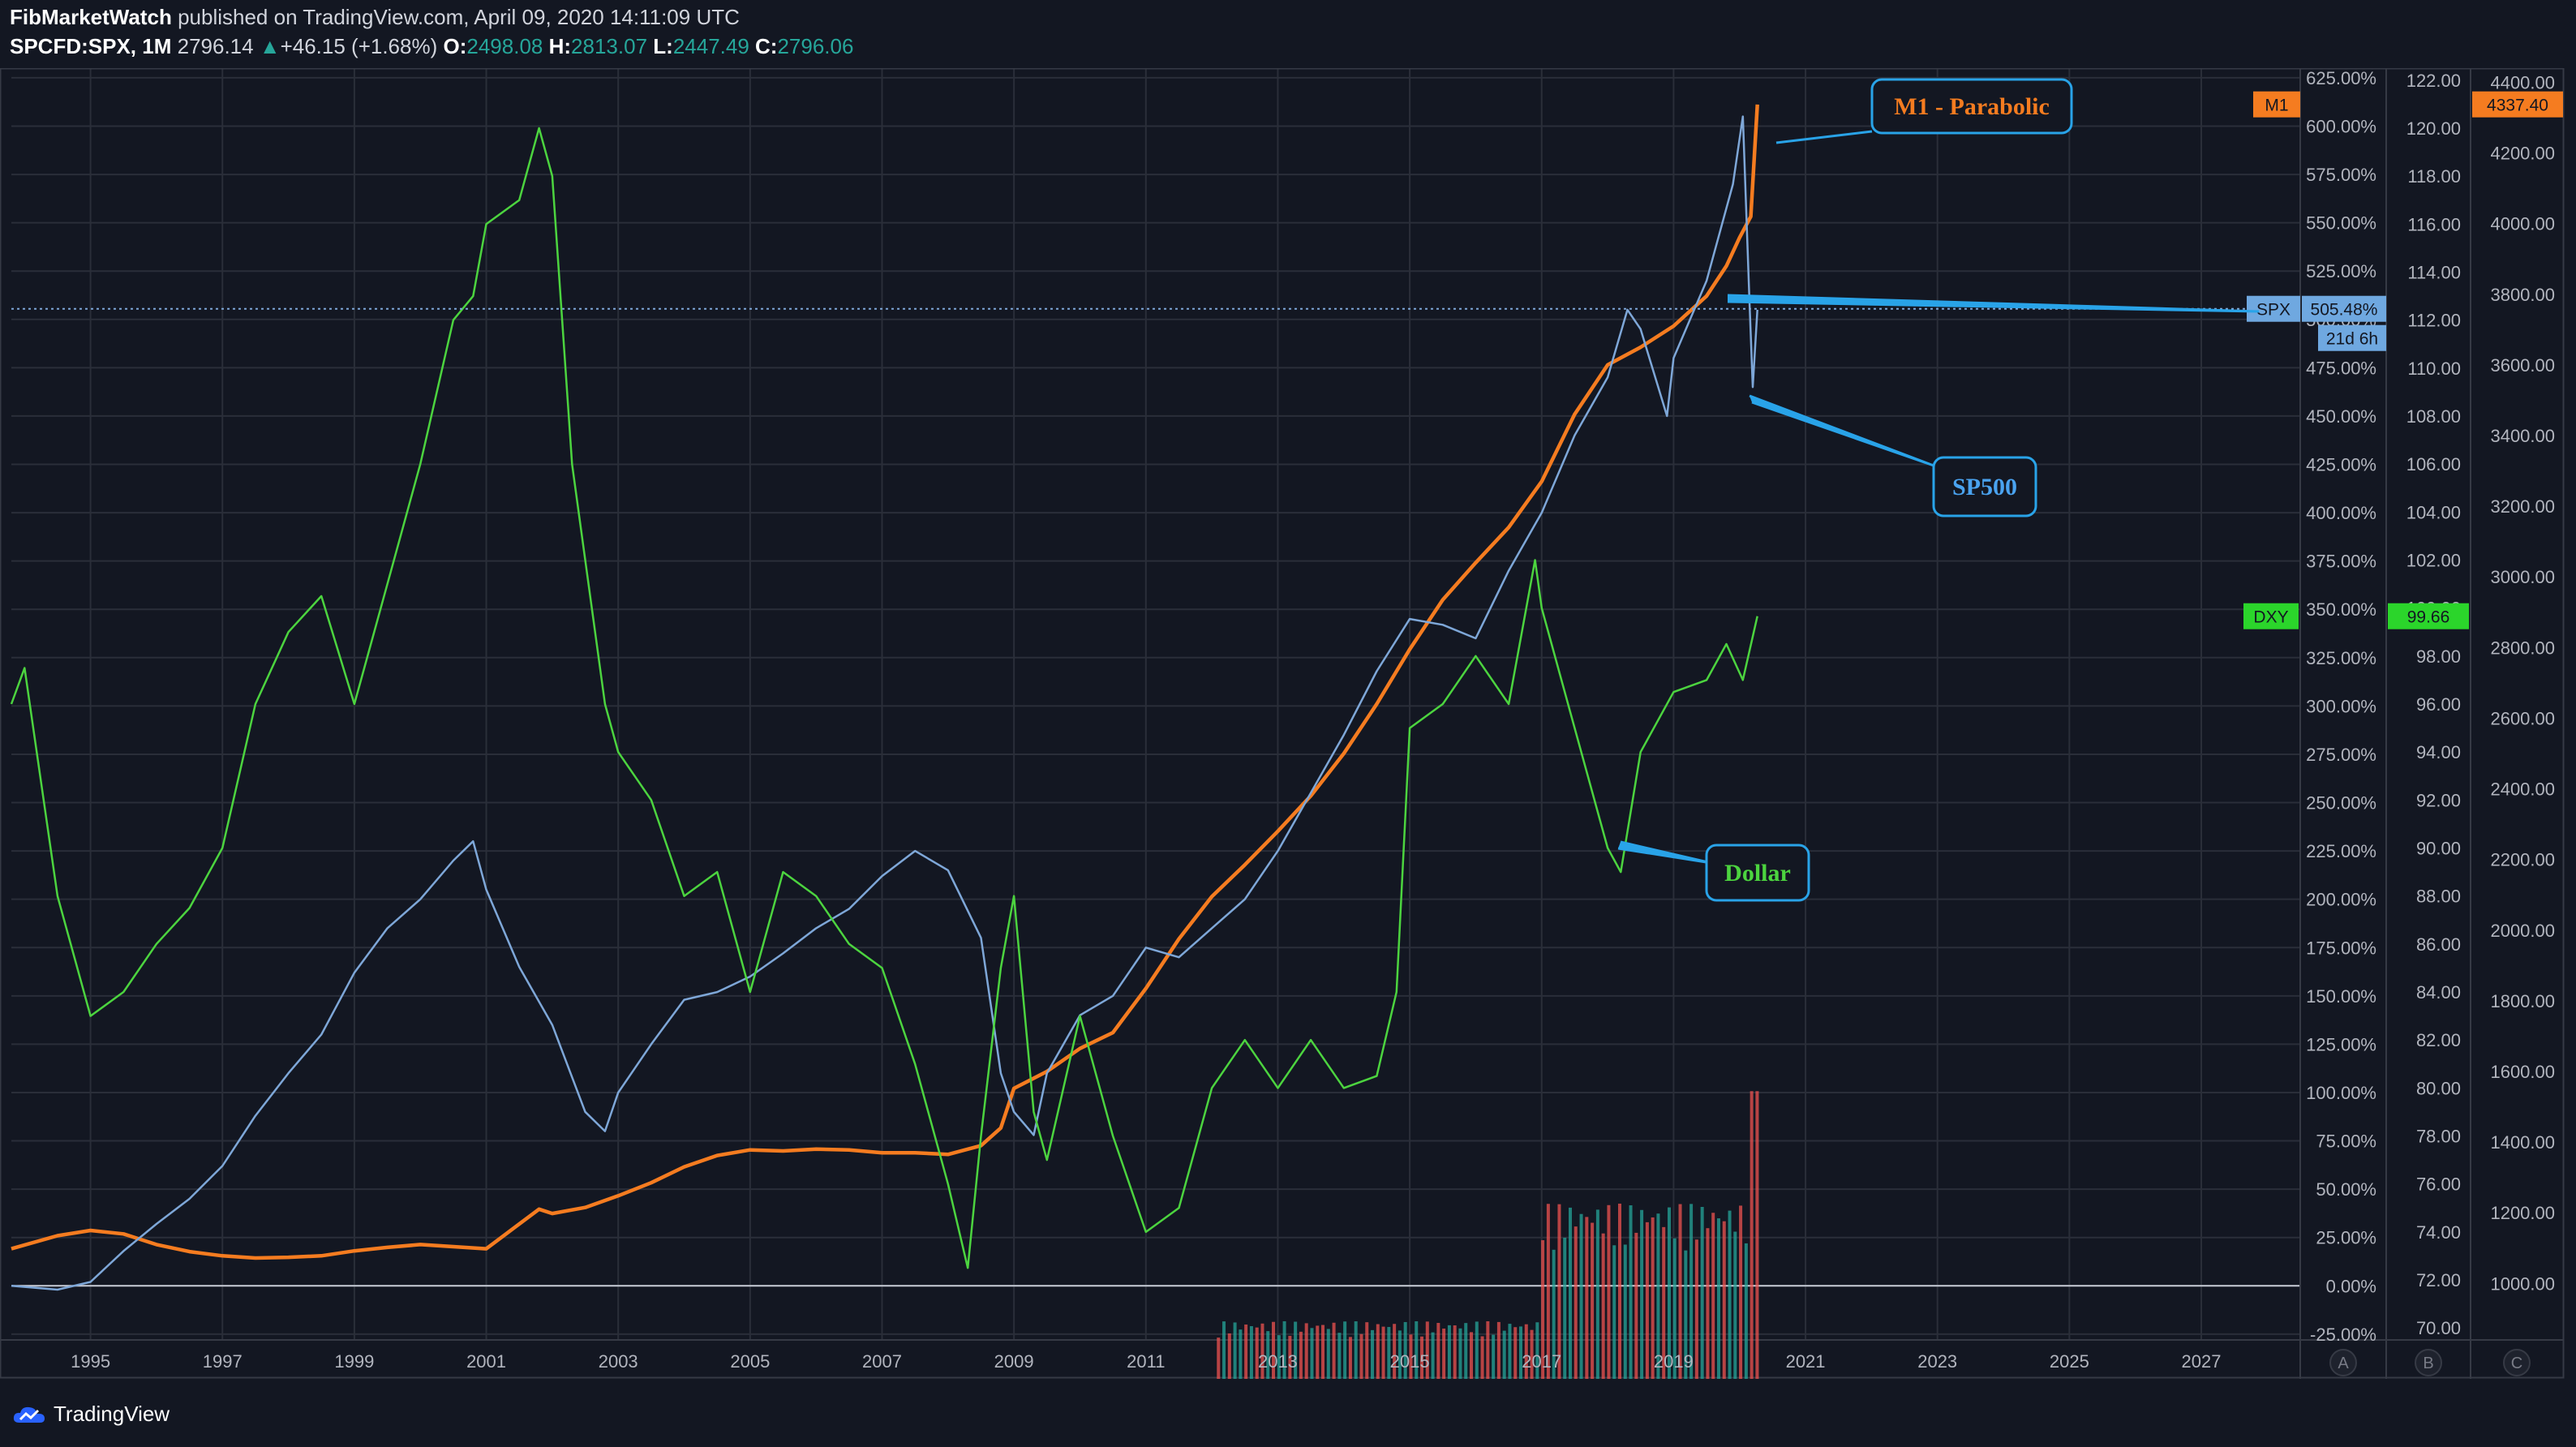 The height and width of the screenshot is (1447, 2576). Describe the element at coordinates (2522, 1001) in the screenshot. I see `m1-tick-label: 1800.00` at that location.